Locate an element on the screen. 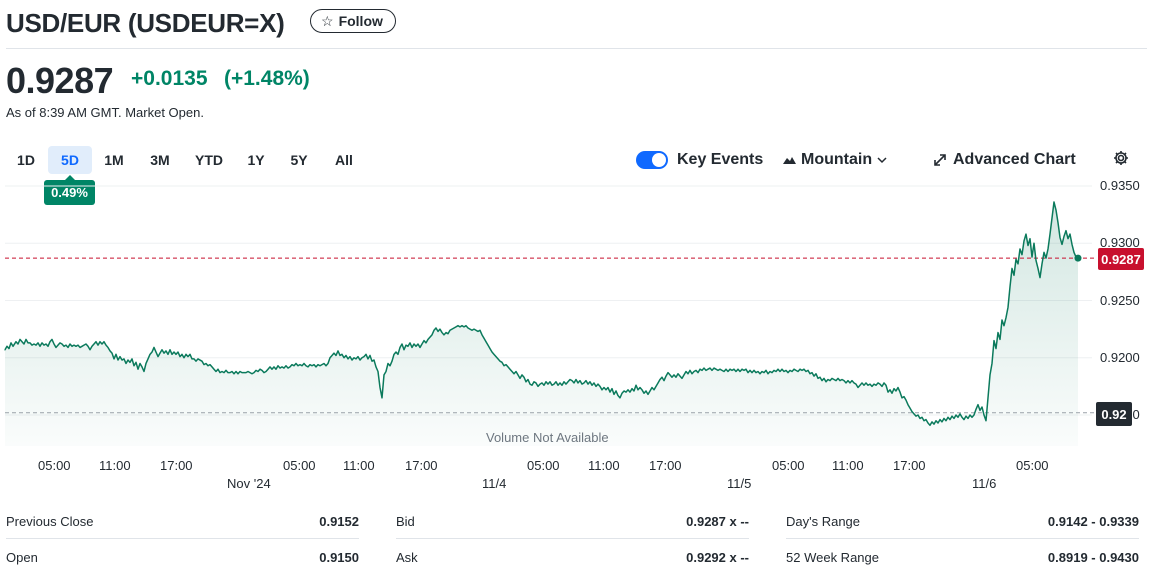 The width and height of the screenshot is (1151, 580). advanced-chart-label: Advanced Chart is located at coordinates (1014, 159).